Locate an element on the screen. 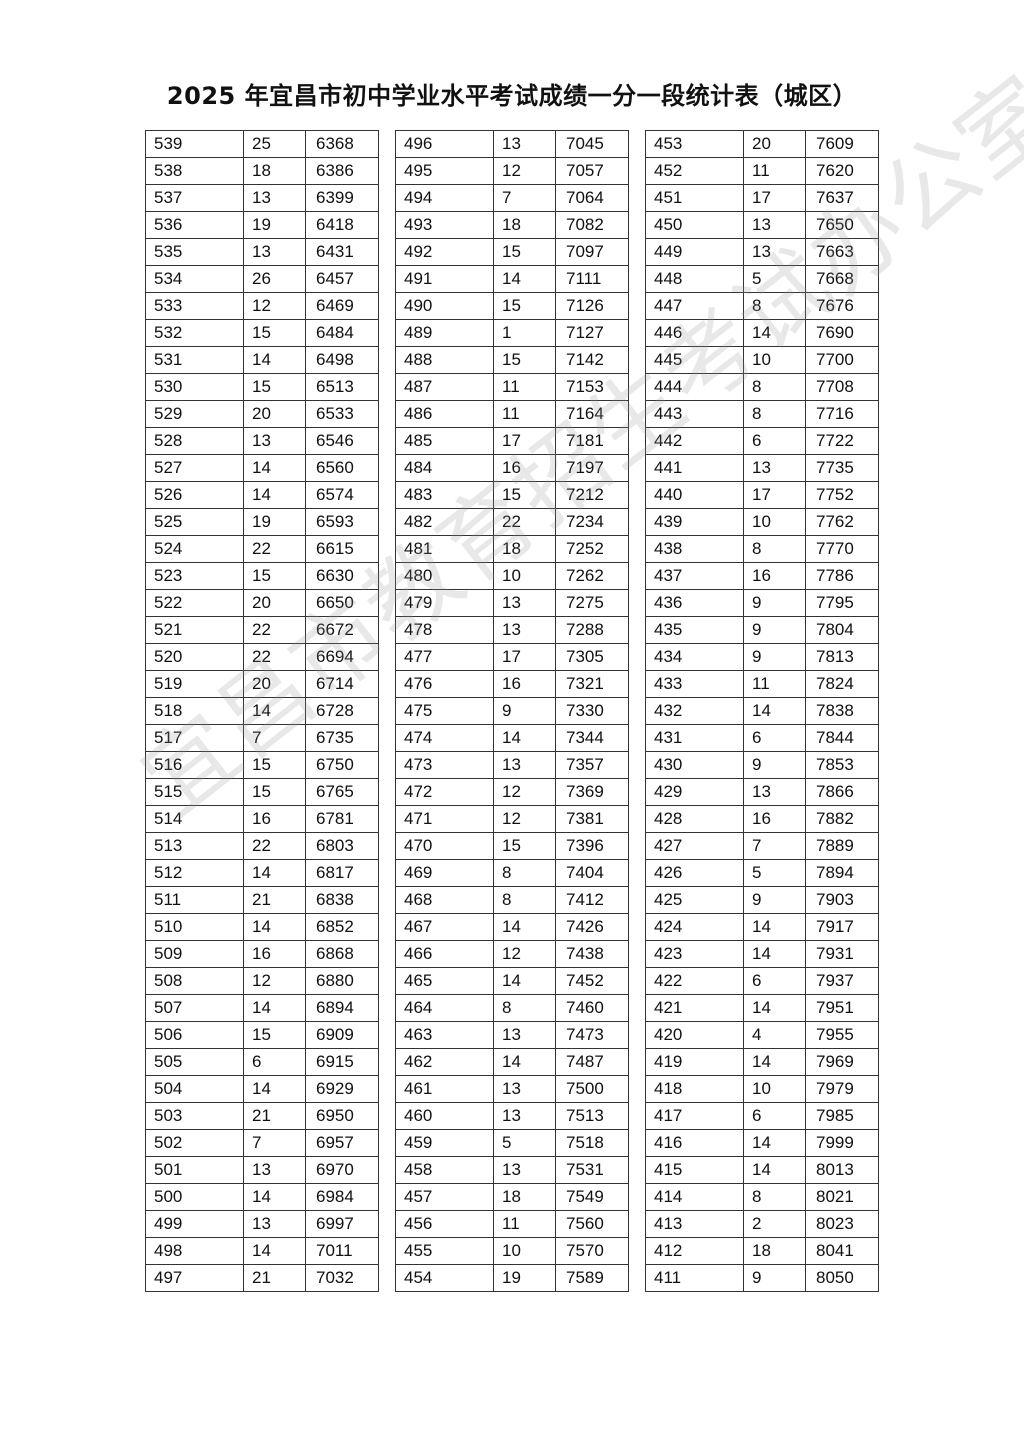  score-cell: 468 is located at coordinates (444, 900).